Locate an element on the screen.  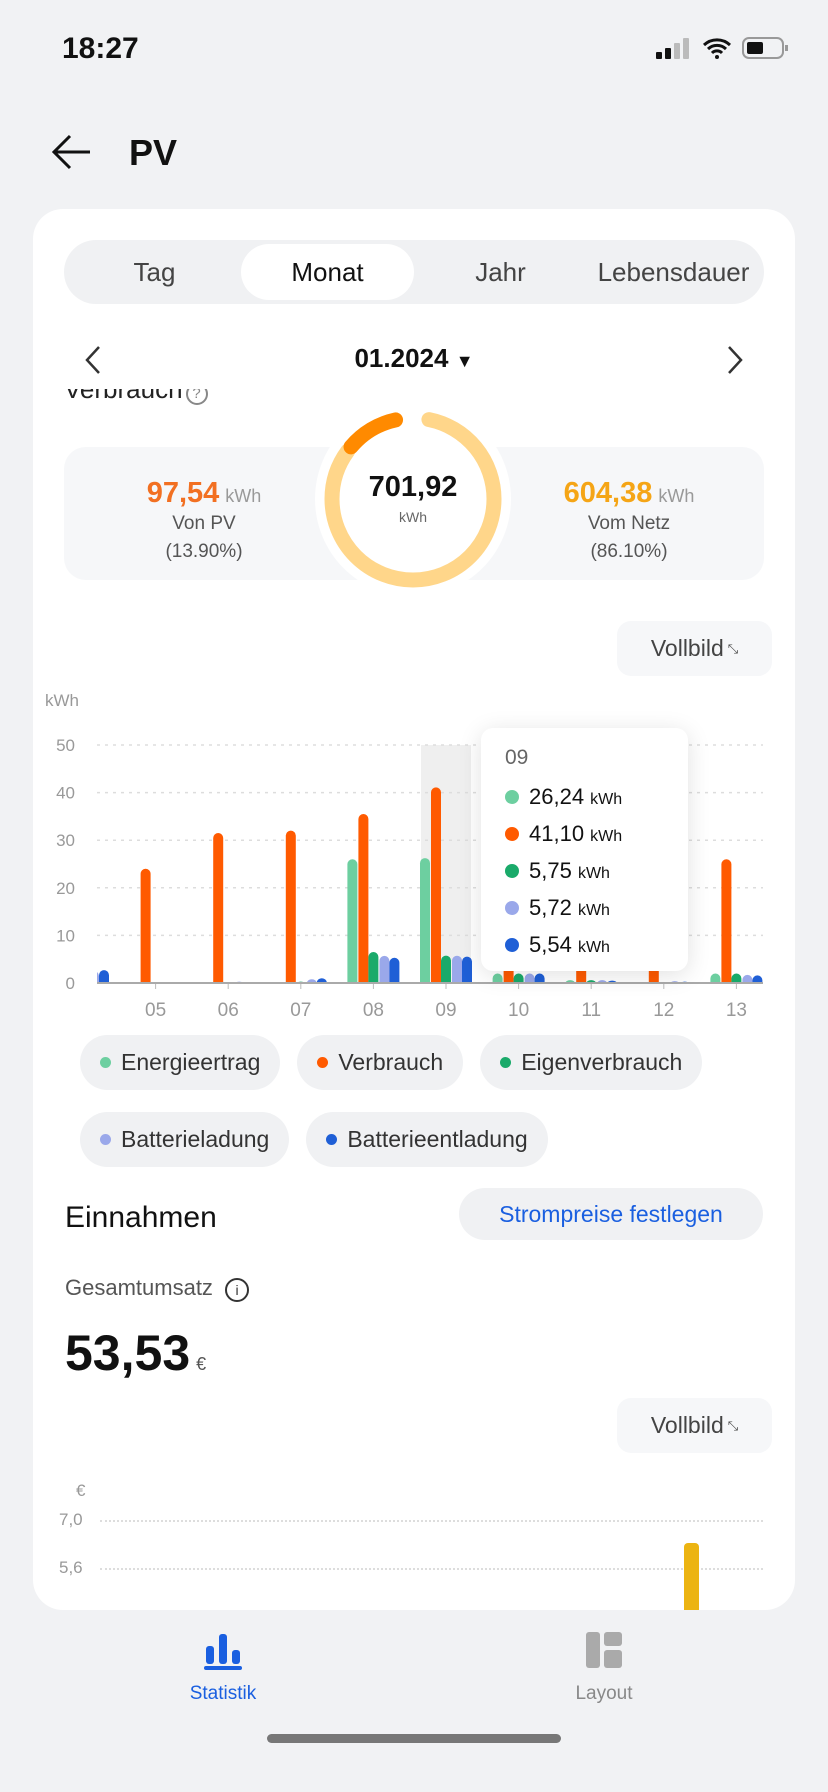
revenue-y-unit: € is located at coordinates (81, 1490).